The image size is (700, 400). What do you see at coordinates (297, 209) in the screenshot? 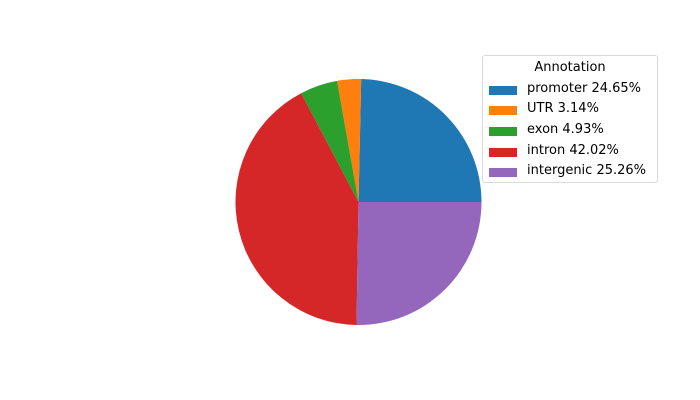
I see `pie-slice-intron` at bounding box center [297, 209].